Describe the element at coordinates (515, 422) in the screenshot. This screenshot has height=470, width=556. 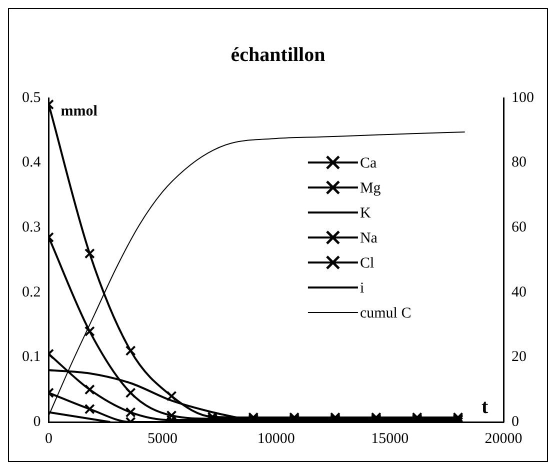
I see `y2-tick-label: 0` at that location.